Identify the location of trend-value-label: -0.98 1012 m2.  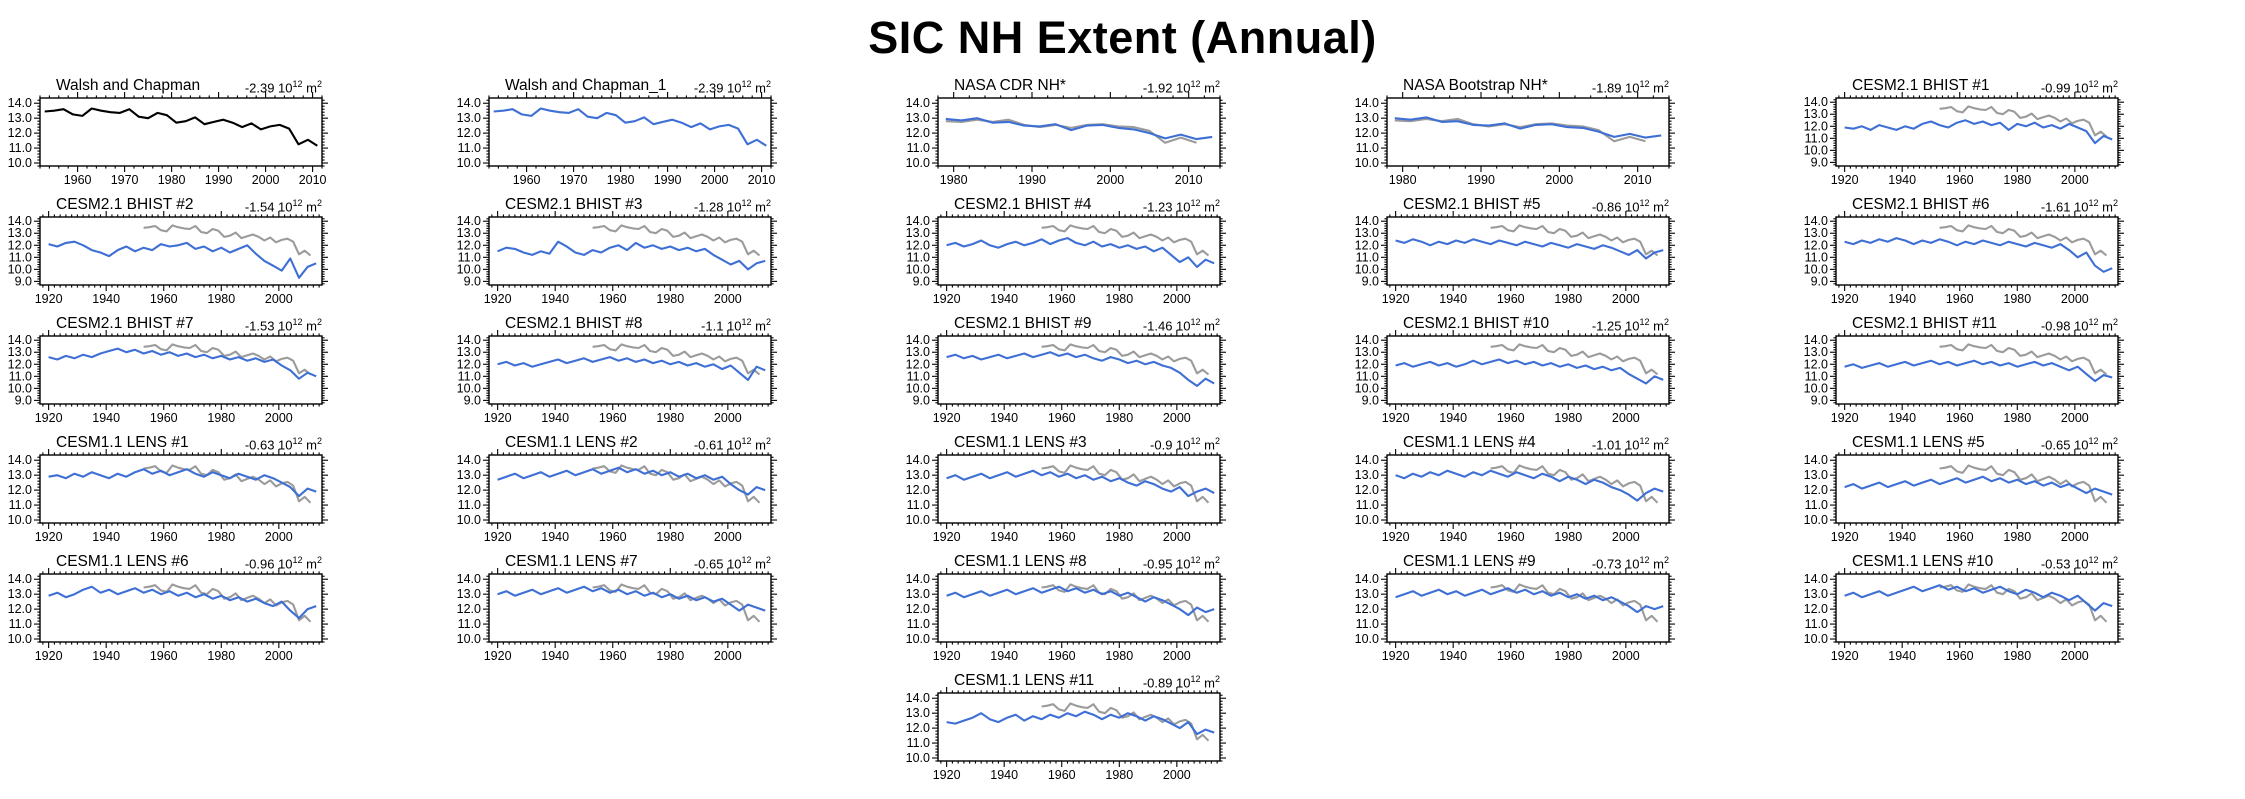
(2079, 325).